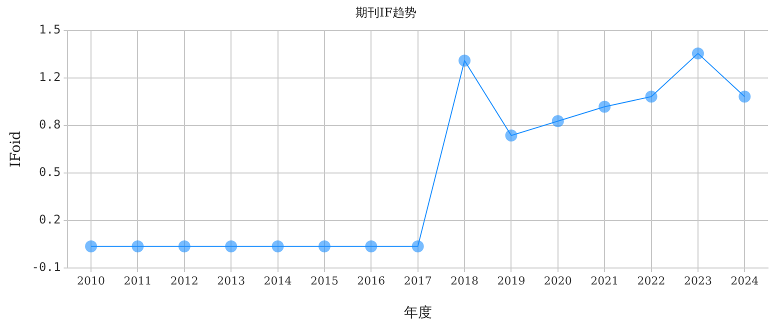 This screenshot has height=330, width=782. Describe the element at coordinates (138, 281) in the screenshot. I see `x-tick-label: 2011` at that location.